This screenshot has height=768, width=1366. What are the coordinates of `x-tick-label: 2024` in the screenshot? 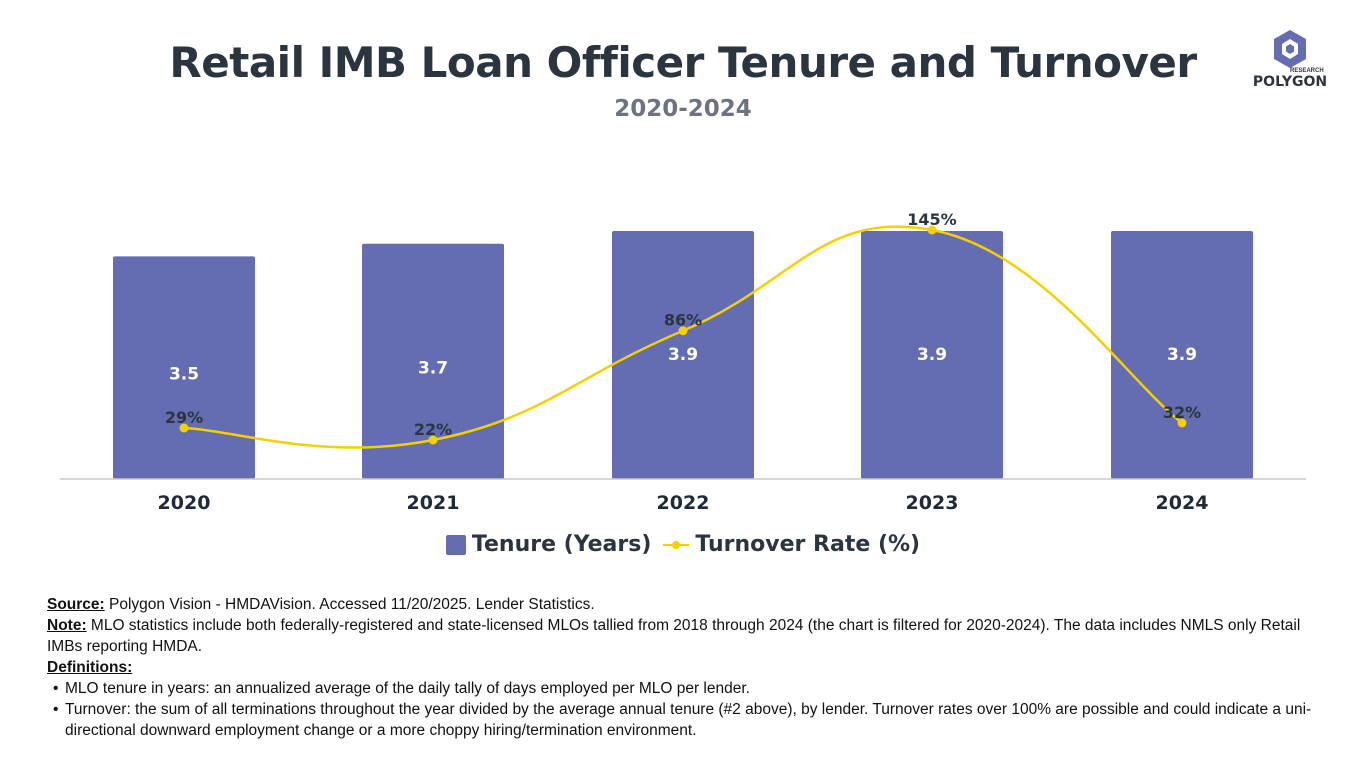 It's located at (1182, 503).